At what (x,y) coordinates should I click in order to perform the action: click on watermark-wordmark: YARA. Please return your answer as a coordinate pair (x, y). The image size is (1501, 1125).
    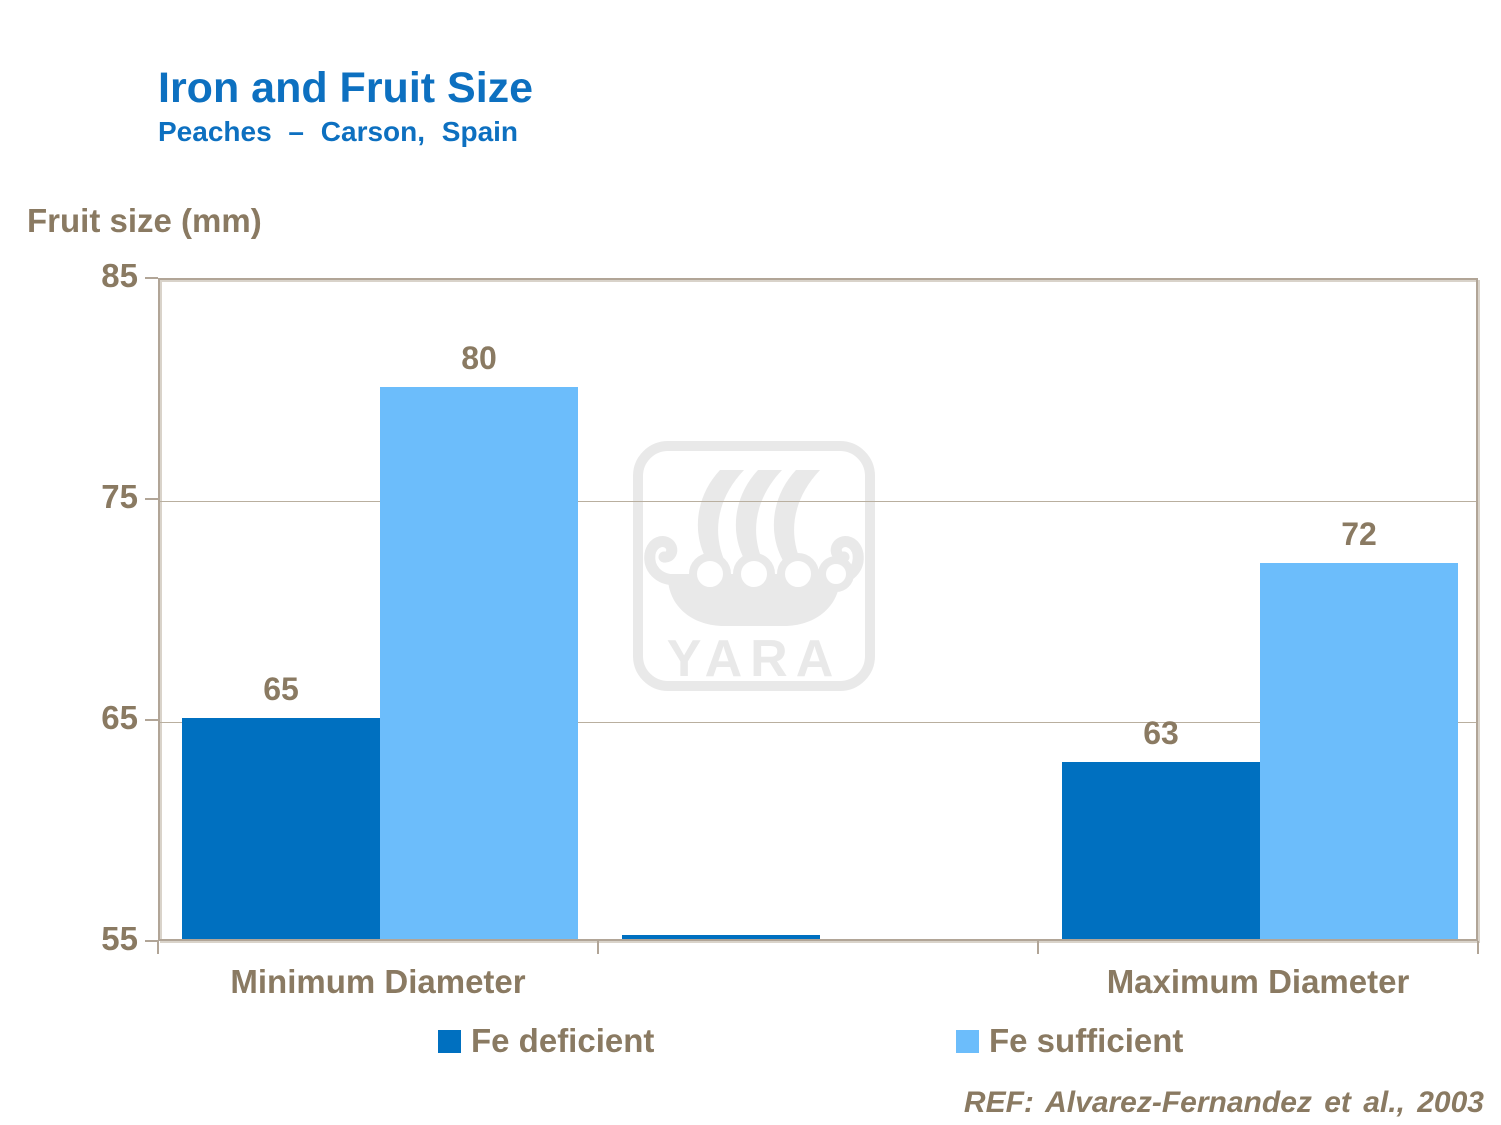
    Looking at the image, I should click on (754, 659).